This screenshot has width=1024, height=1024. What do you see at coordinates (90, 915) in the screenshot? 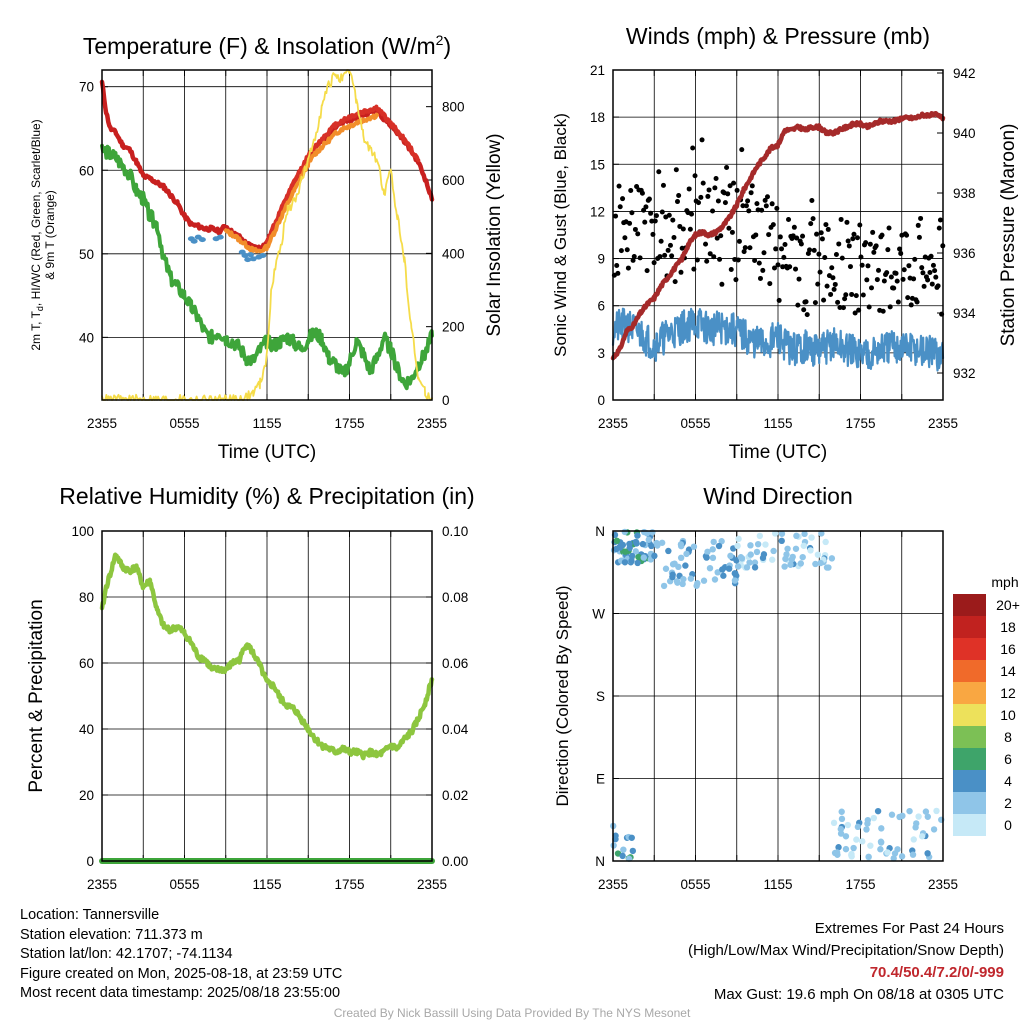
I see `location-line: Location: Tannersville` at bounding box center [90, 915].